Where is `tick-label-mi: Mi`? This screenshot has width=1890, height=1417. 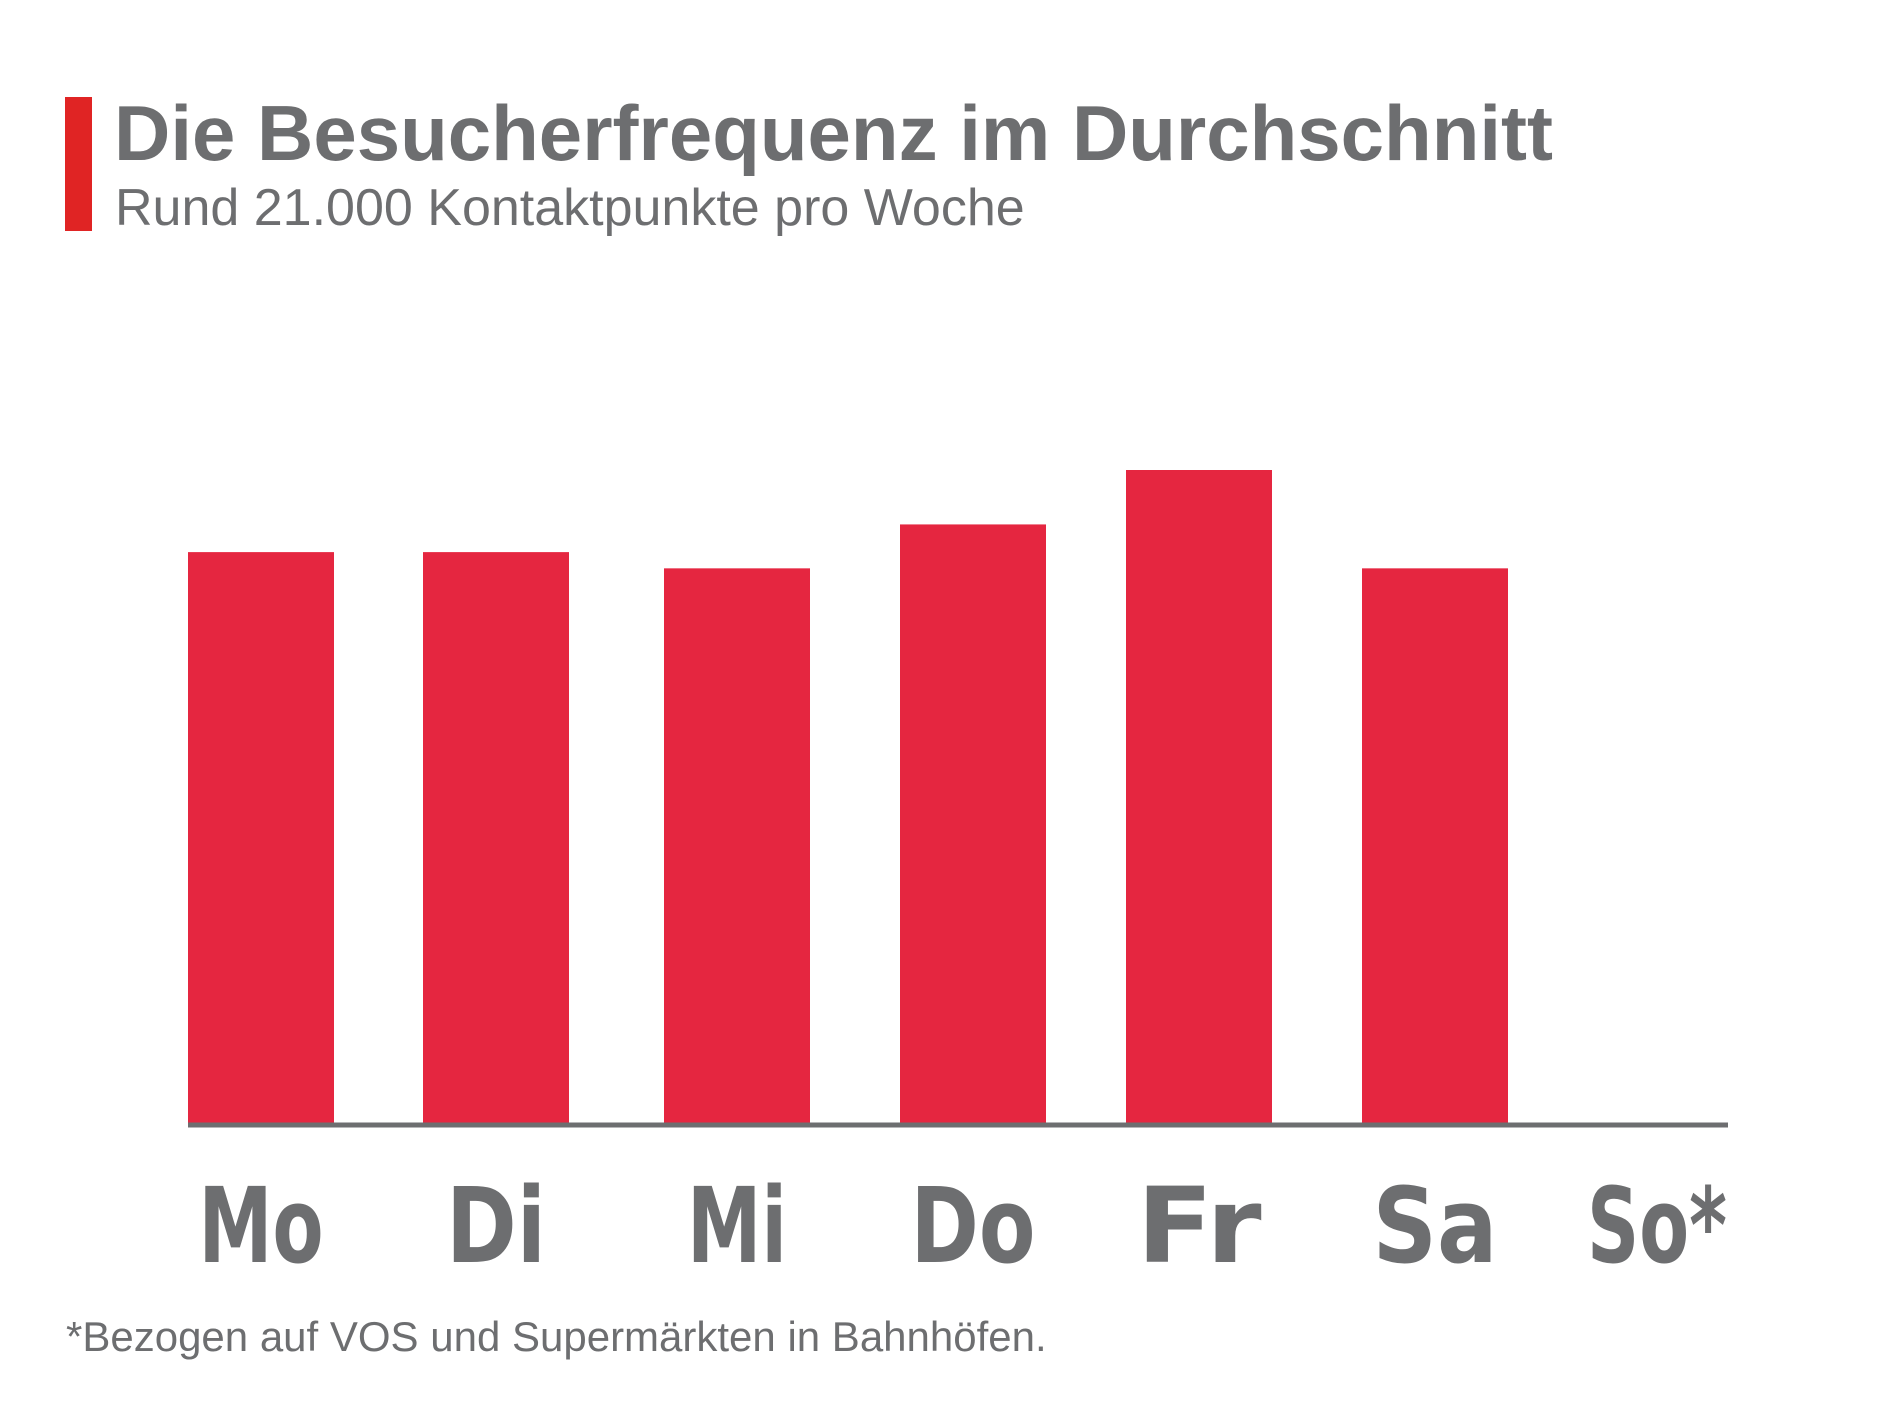
tick-label-mi: Mi is located at coordinates (737, 1226).